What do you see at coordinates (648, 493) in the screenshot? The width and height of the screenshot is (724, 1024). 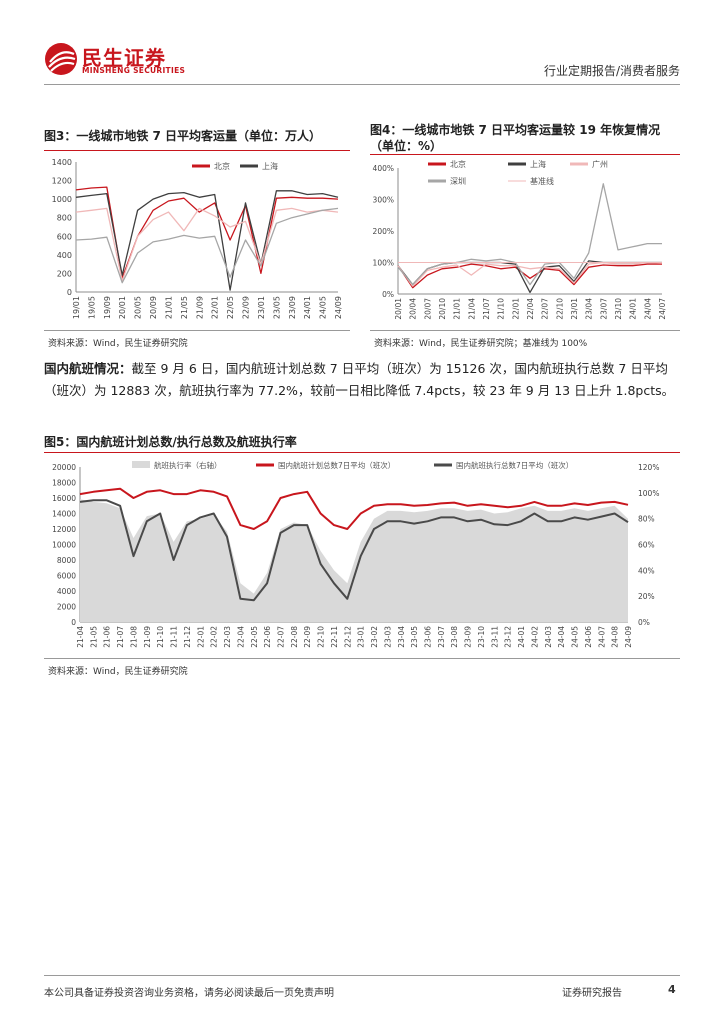 I see `y2-tick-label: 100%` at bounding box center [648, 493].